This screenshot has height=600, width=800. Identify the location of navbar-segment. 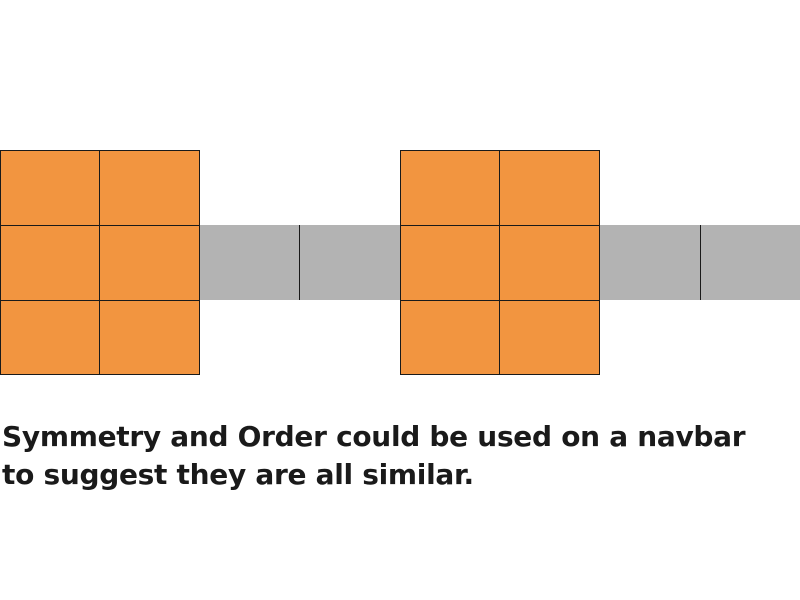
(300, 262).